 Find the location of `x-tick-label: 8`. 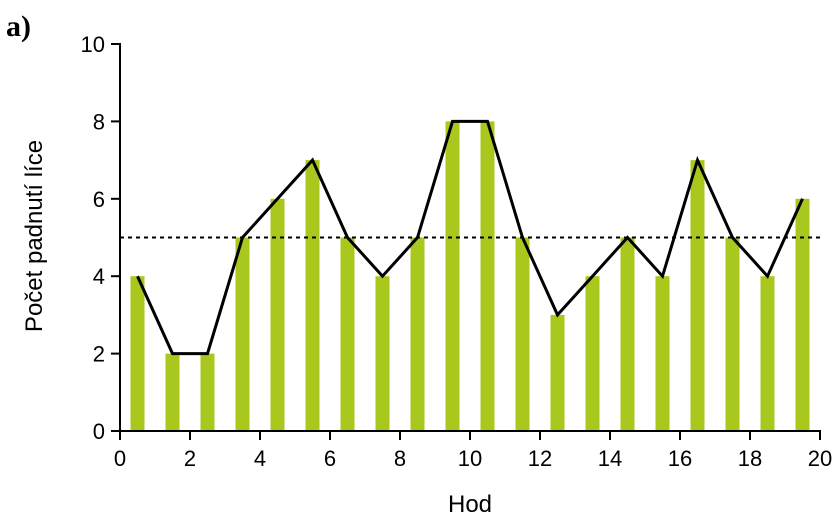

x-tick-label: 8 is located at coordinates (400, 458).